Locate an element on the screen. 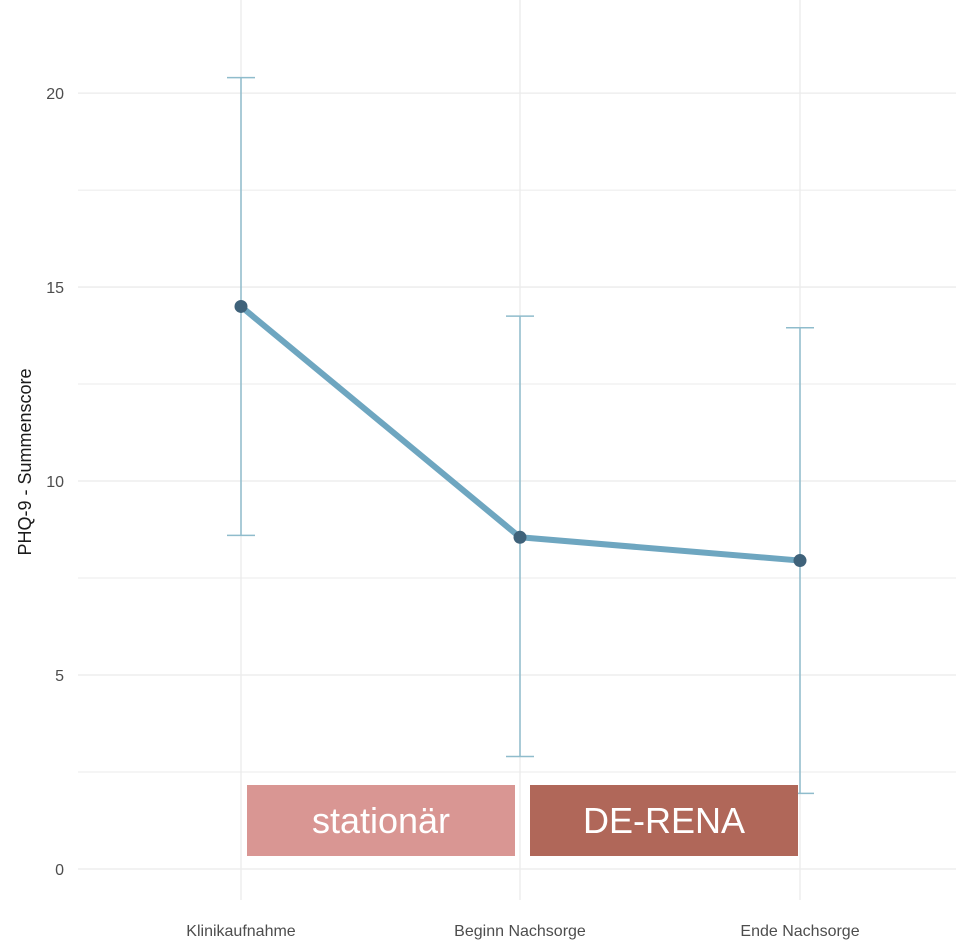 This screenshot has height=940, width=956. y-tick-label: 0 is located at coordinates (59, 870).